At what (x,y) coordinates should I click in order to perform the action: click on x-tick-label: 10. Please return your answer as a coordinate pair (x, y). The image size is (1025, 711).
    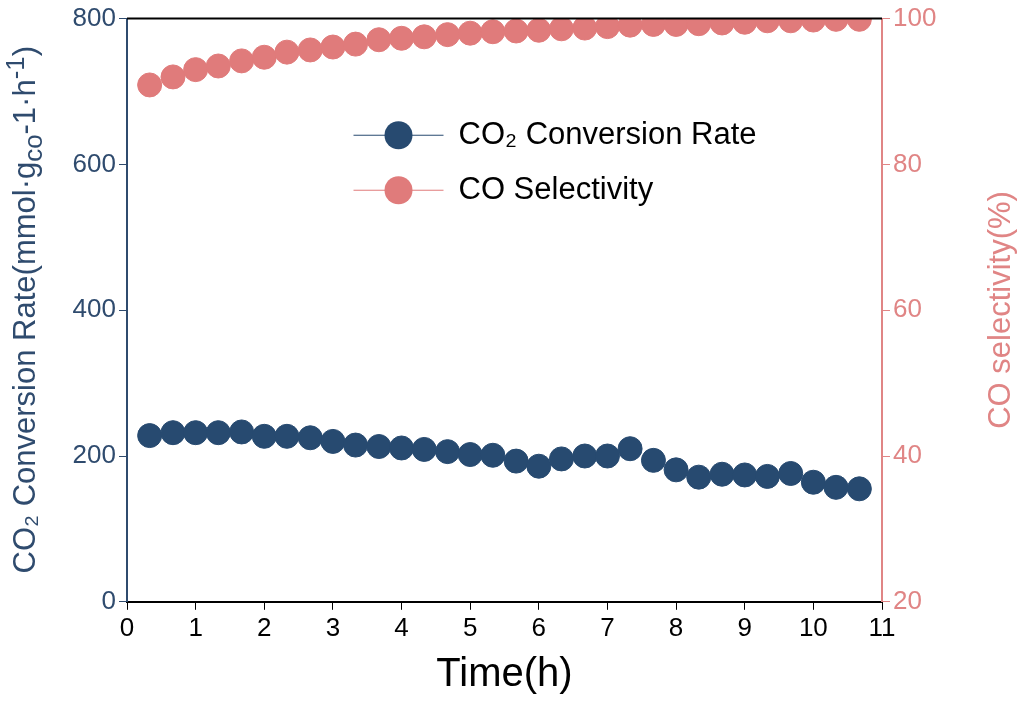
    Looking at the image, I should click on (813, 626).